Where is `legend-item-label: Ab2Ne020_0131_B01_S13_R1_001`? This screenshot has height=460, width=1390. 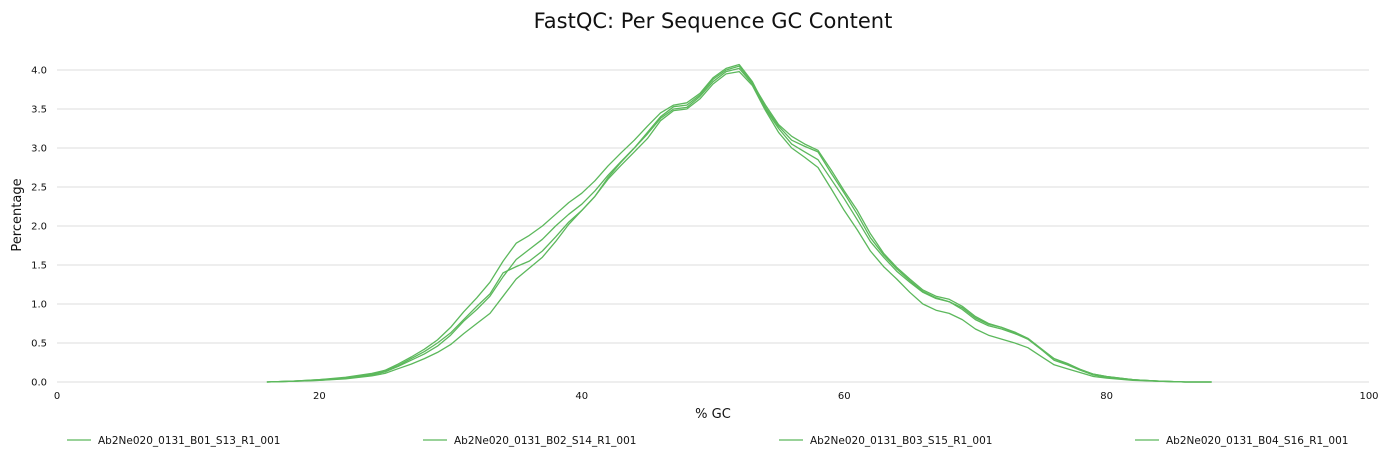
legend-item-label: Ab2Ne020_0131_B01_S13_R1_001 is located at coordinates (189, 441).